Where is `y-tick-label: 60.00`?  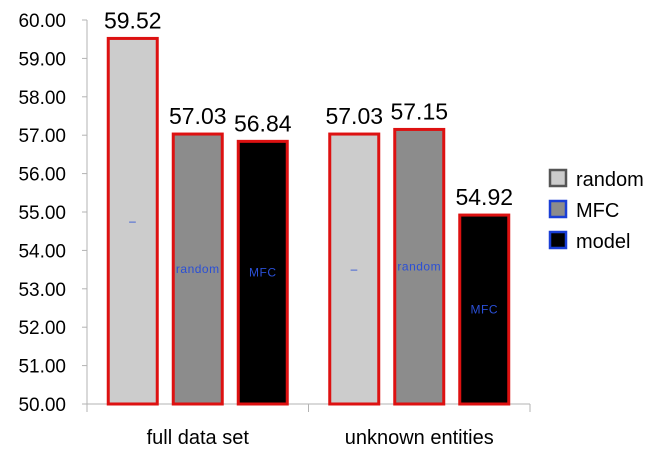
y-tick-label: 60.00 is located at coordinates (42, 21).